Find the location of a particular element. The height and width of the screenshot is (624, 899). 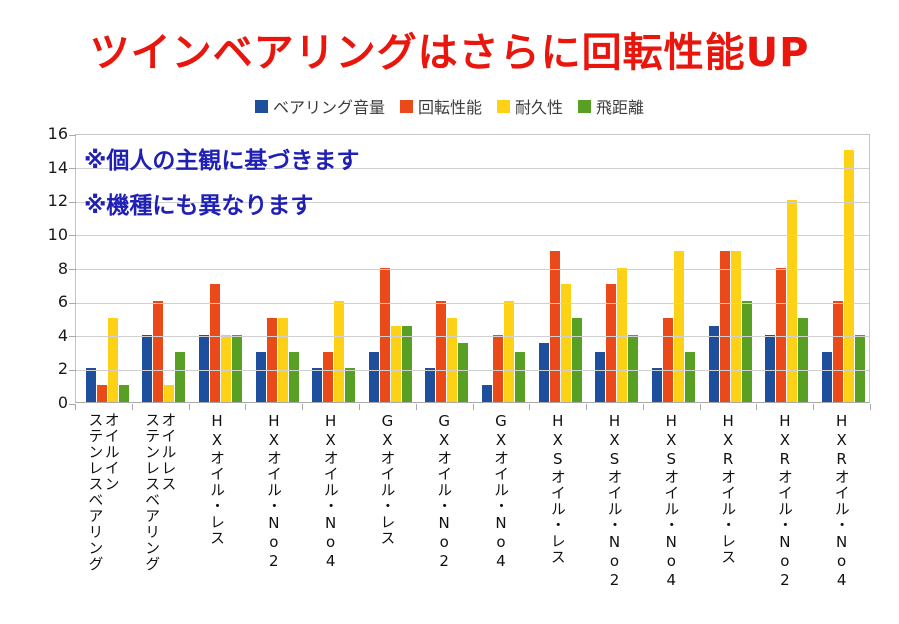

x-axis-label: GXオイル・レス is located at coordinates (387, 479).